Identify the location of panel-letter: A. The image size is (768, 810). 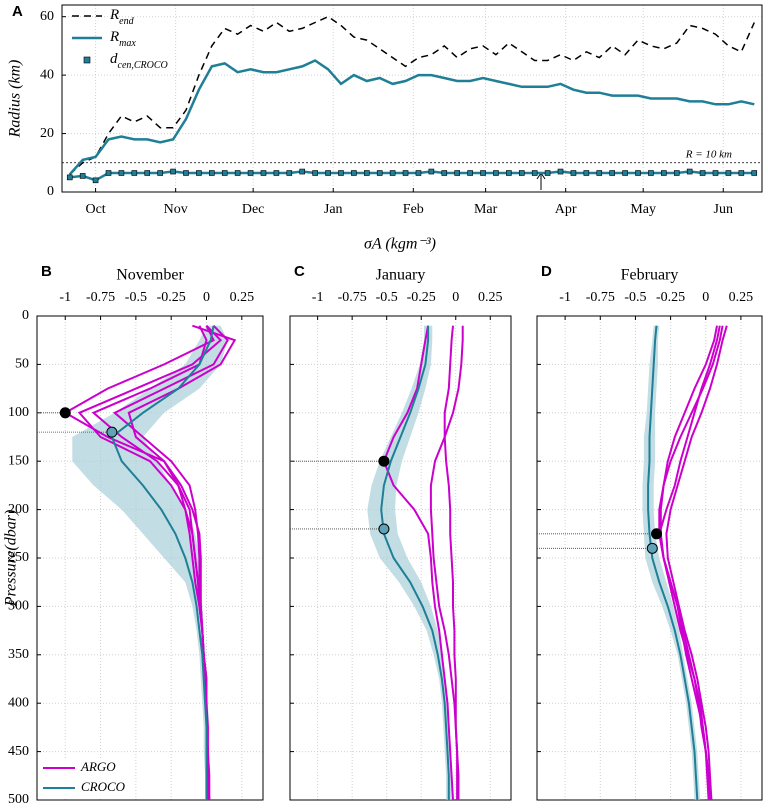
(17, 11).